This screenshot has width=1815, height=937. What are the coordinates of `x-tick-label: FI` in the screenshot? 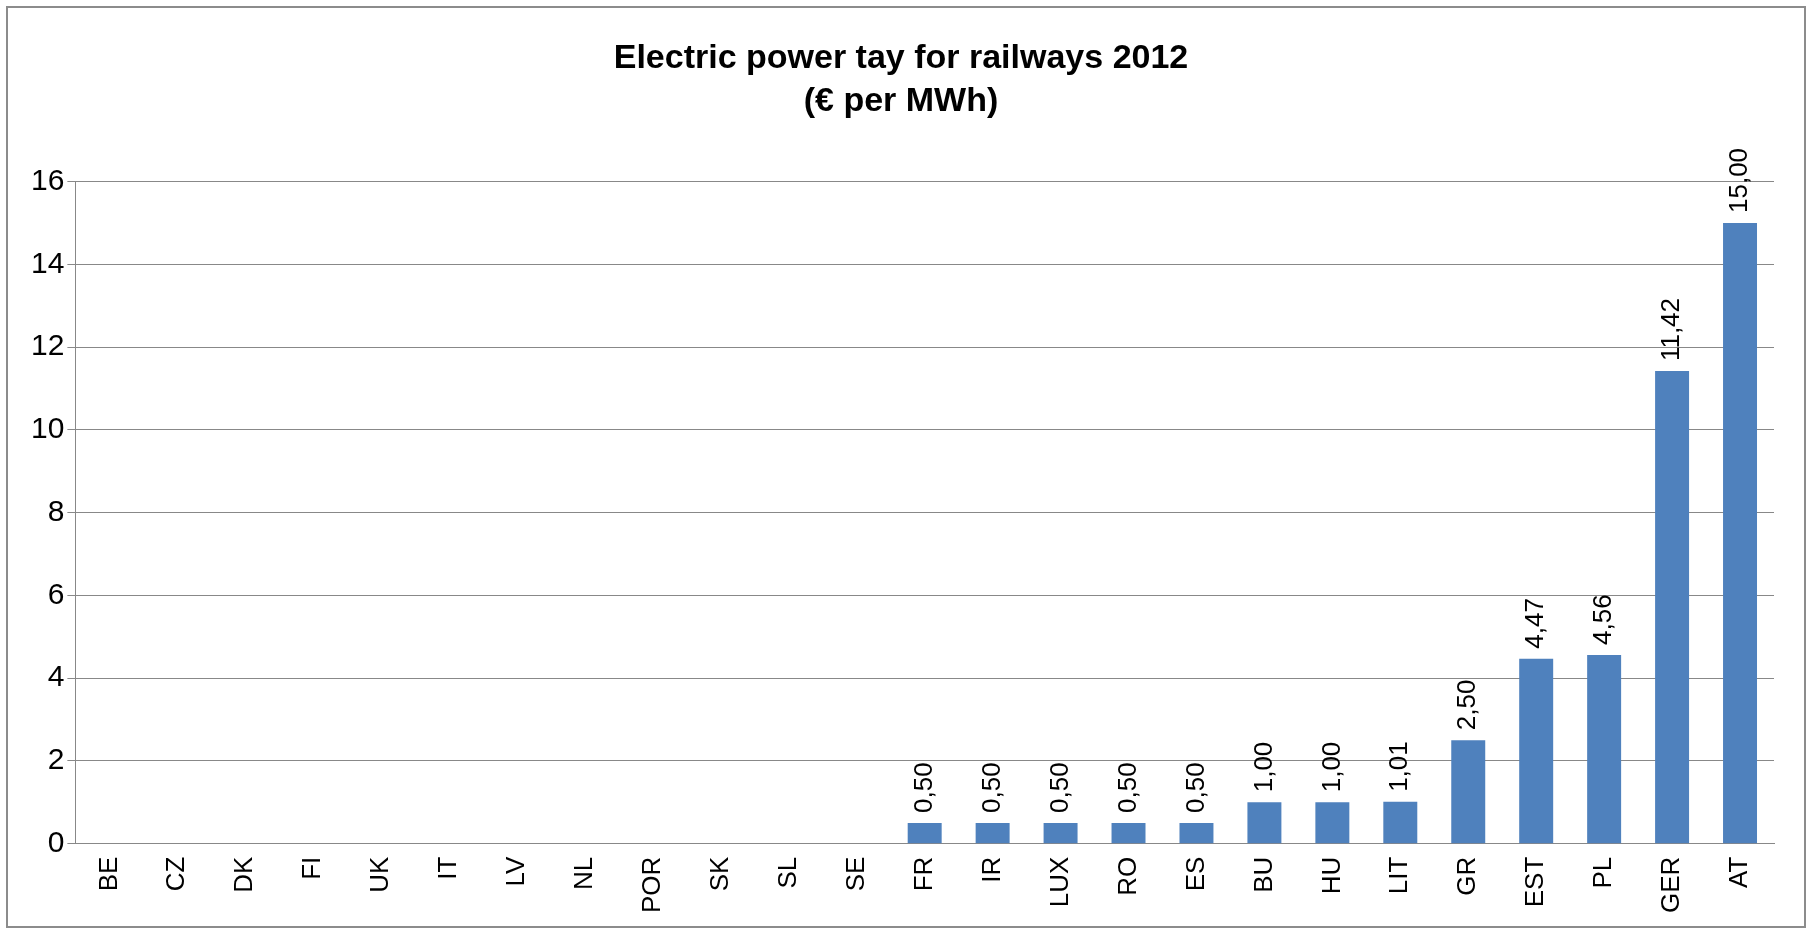 It's located at (311, 868).